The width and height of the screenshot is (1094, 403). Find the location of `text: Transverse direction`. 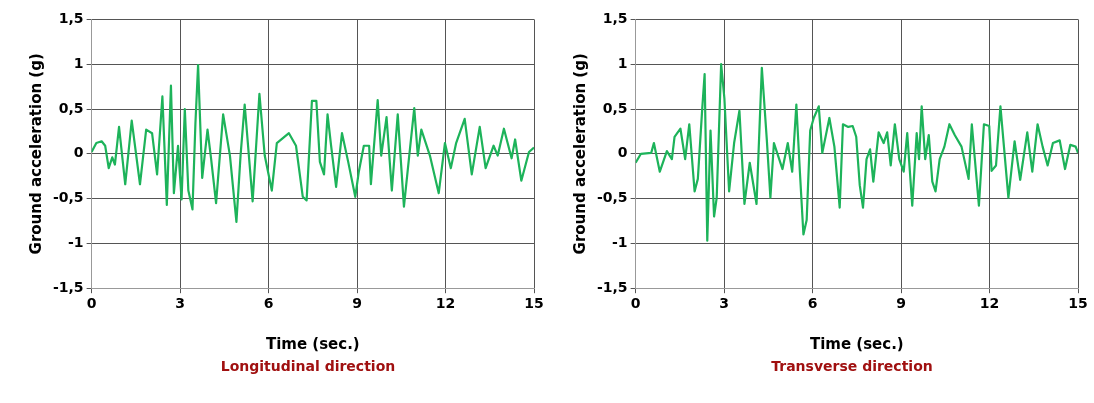

text: Transverse direction is located at coordinates (852, 366).